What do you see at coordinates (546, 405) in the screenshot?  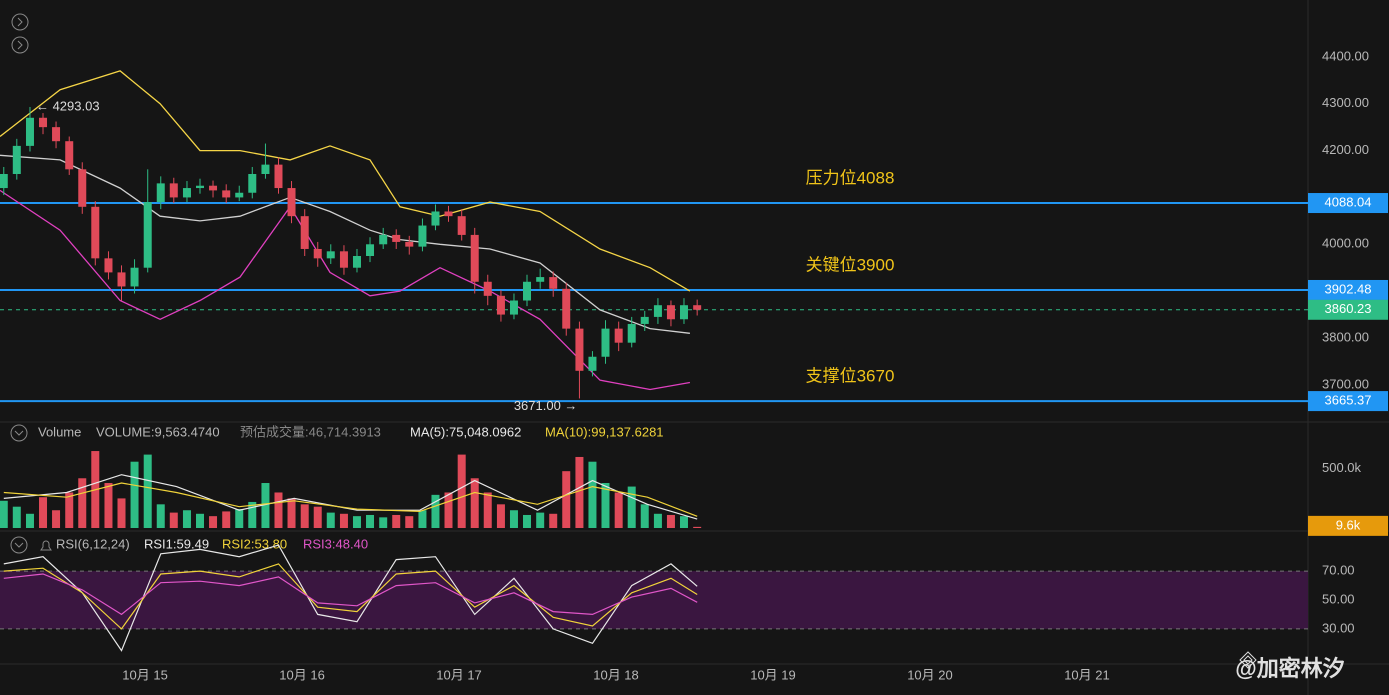 I see `low-annotation: 3671.00 →` at bounding box center [546, 405].